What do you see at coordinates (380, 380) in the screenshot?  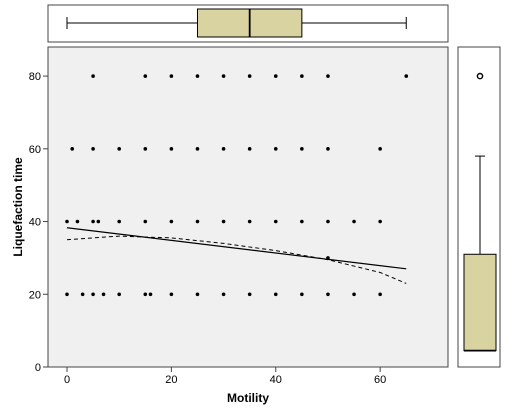 I see `x-tick-label: 60` at bounding box center [380, 380].